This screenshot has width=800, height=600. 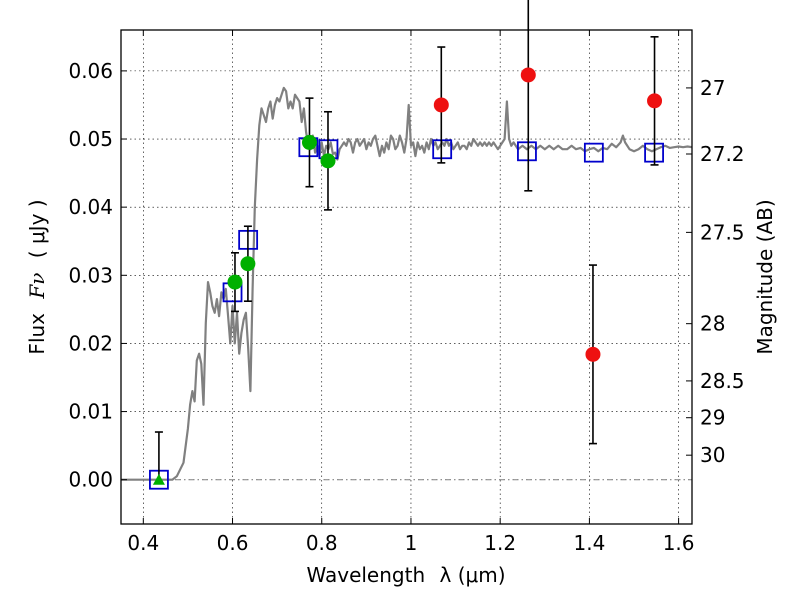 What do you see at coordinates (90, 343) in the screenshot?
I see `y-tick-label: 0.02` at bounding box center [90, 343].